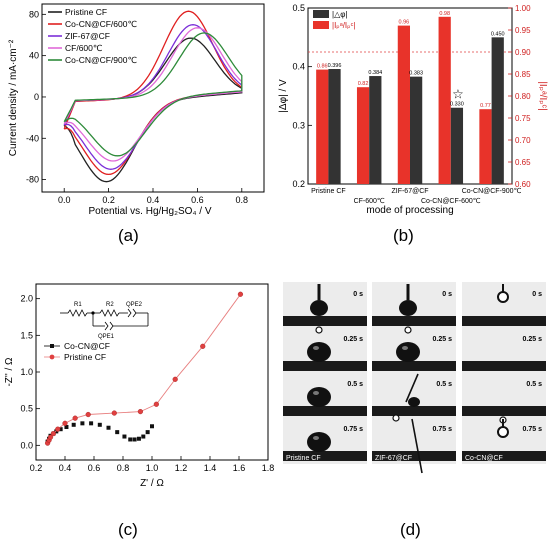  Describe the element at coordinates (26, 335) in the screenshot. I see `y-tick-label-c: 1.5` at that location.